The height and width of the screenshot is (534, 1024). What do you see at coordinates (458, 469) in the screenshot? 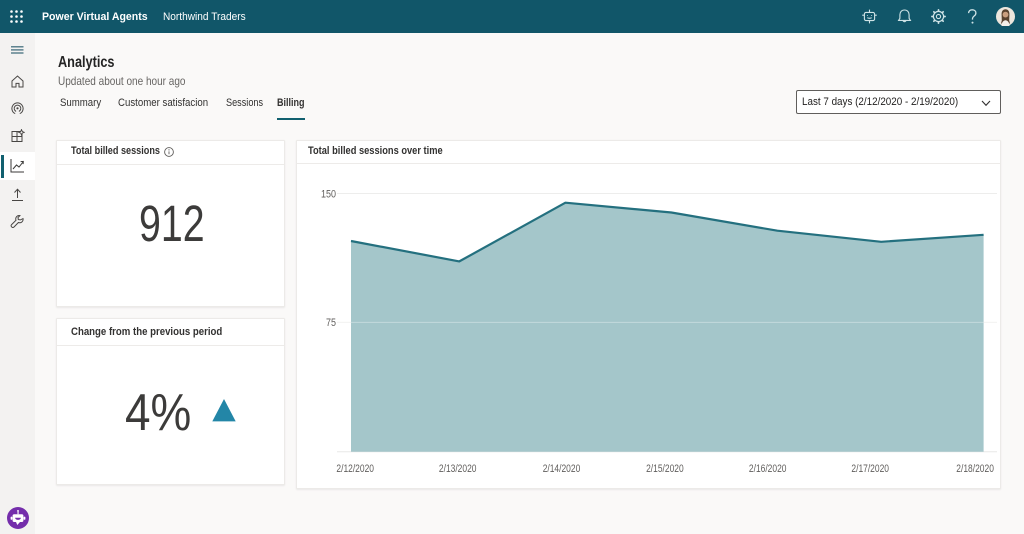
I see `svg-text: 2/13/2020` at bounding box center [458, 469].